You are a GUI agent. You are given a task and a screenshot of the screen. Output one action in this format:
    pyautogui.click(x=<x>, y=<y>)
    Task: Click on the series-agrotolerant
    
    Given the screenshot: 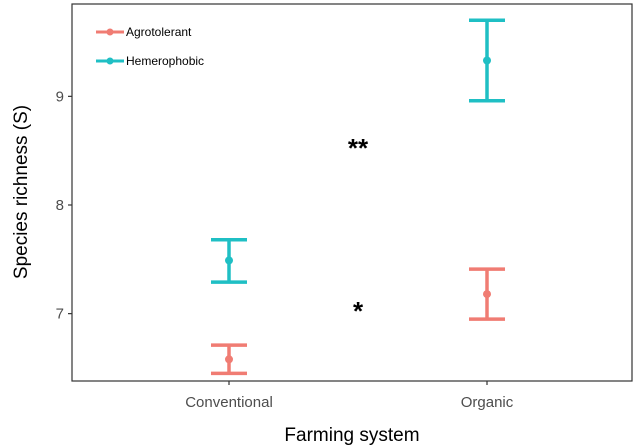 What is the action you would take?
    pyautogui.click(x=358, y=321)
    